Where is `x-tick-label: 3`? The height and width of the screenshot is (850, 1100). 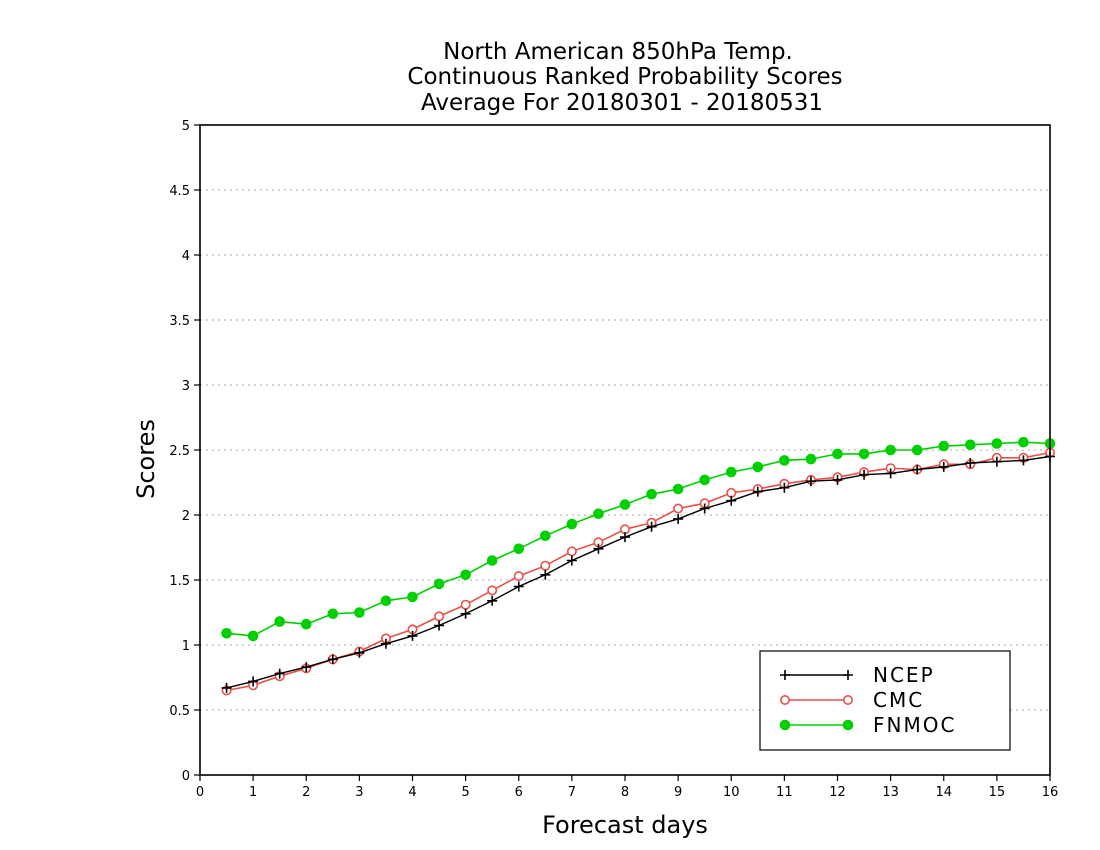 x-tick-label: 3 is located at coordinates (359, 792).